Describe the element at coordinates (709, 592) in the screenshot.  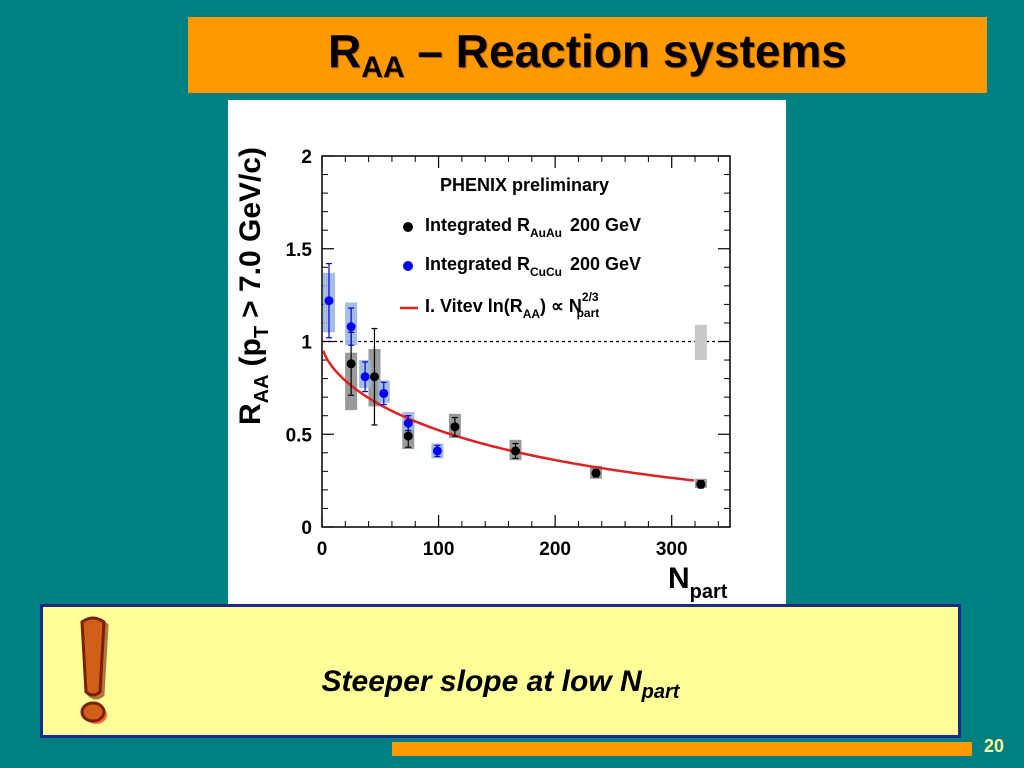
I see `x-label-sub: part` at that location.